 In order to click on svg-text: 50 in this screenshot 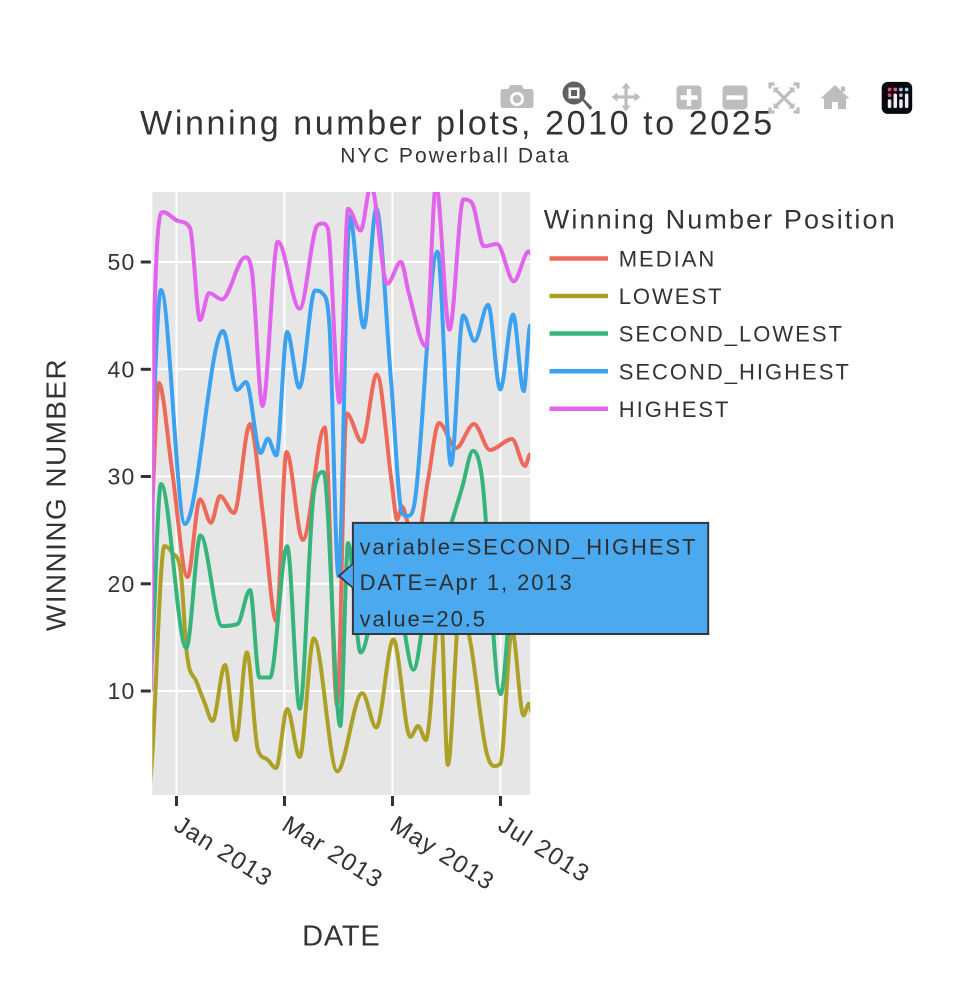, I will do `click(122, 262)`.